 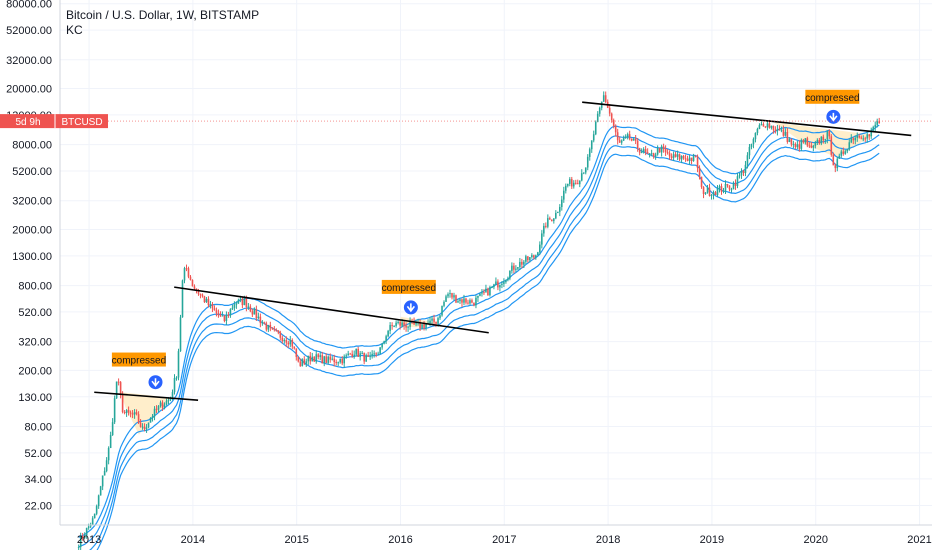 I want to click on y-tick-label: 1300.00, so click(x=32, y=257).